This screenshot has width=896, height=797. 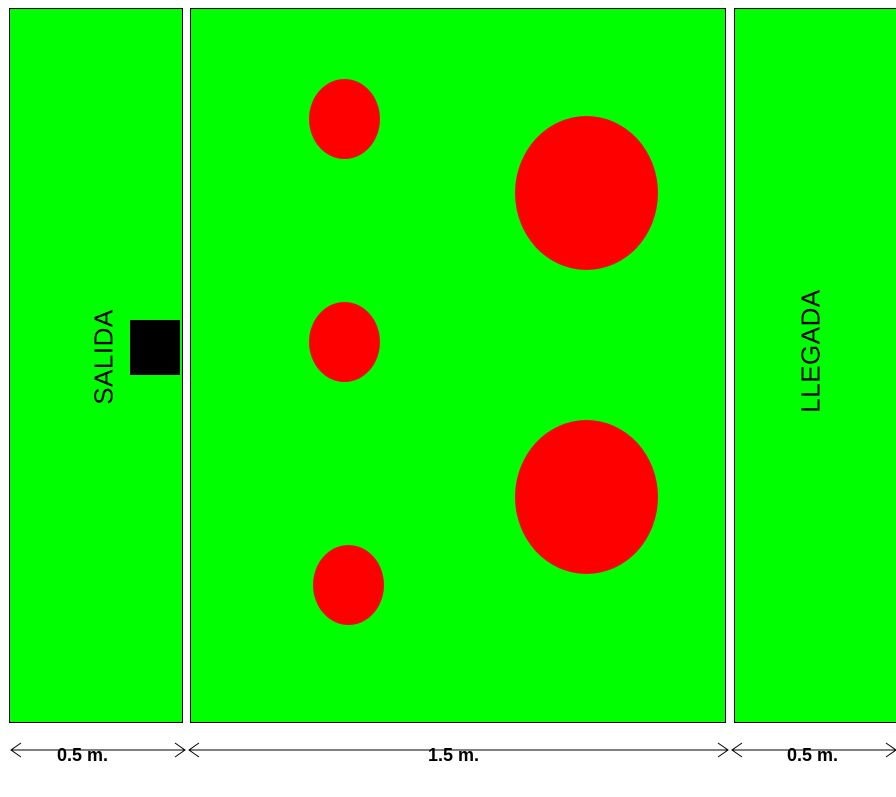 What do you see at coordinates (155, 347) in the screenshot?
I see `robot-block` at bounding box center [155, 347].